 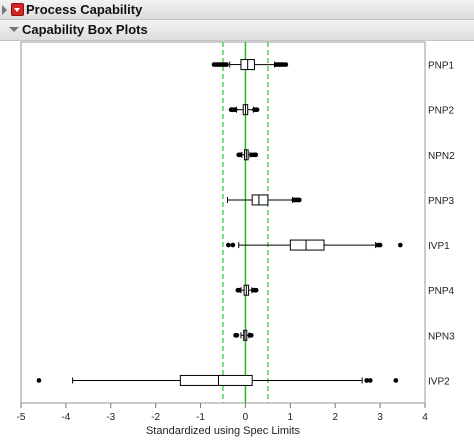 What do you see at coordinates (439, 381) in the screenshot?
I see `row-label: IVP2` at bounding box center [439, 381].